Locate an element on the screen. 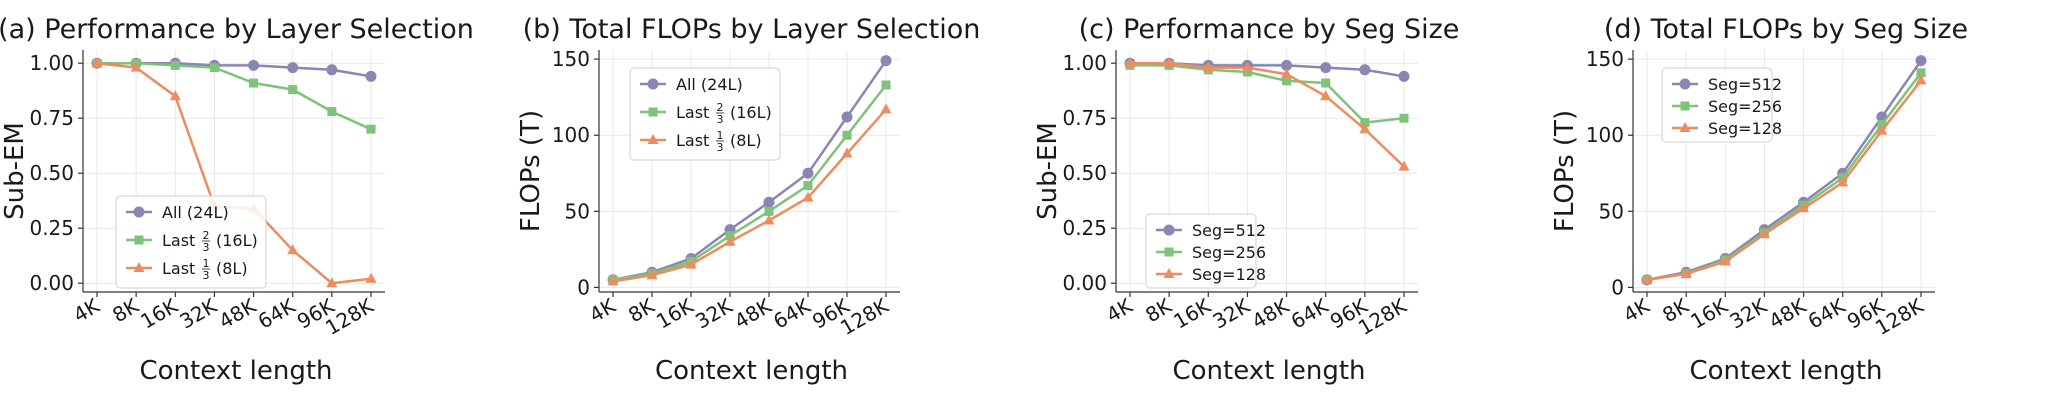 The width and height of the screenshot is (2071, 408). y-tick-label: 0.25 is located at coordinates (1084, 228).